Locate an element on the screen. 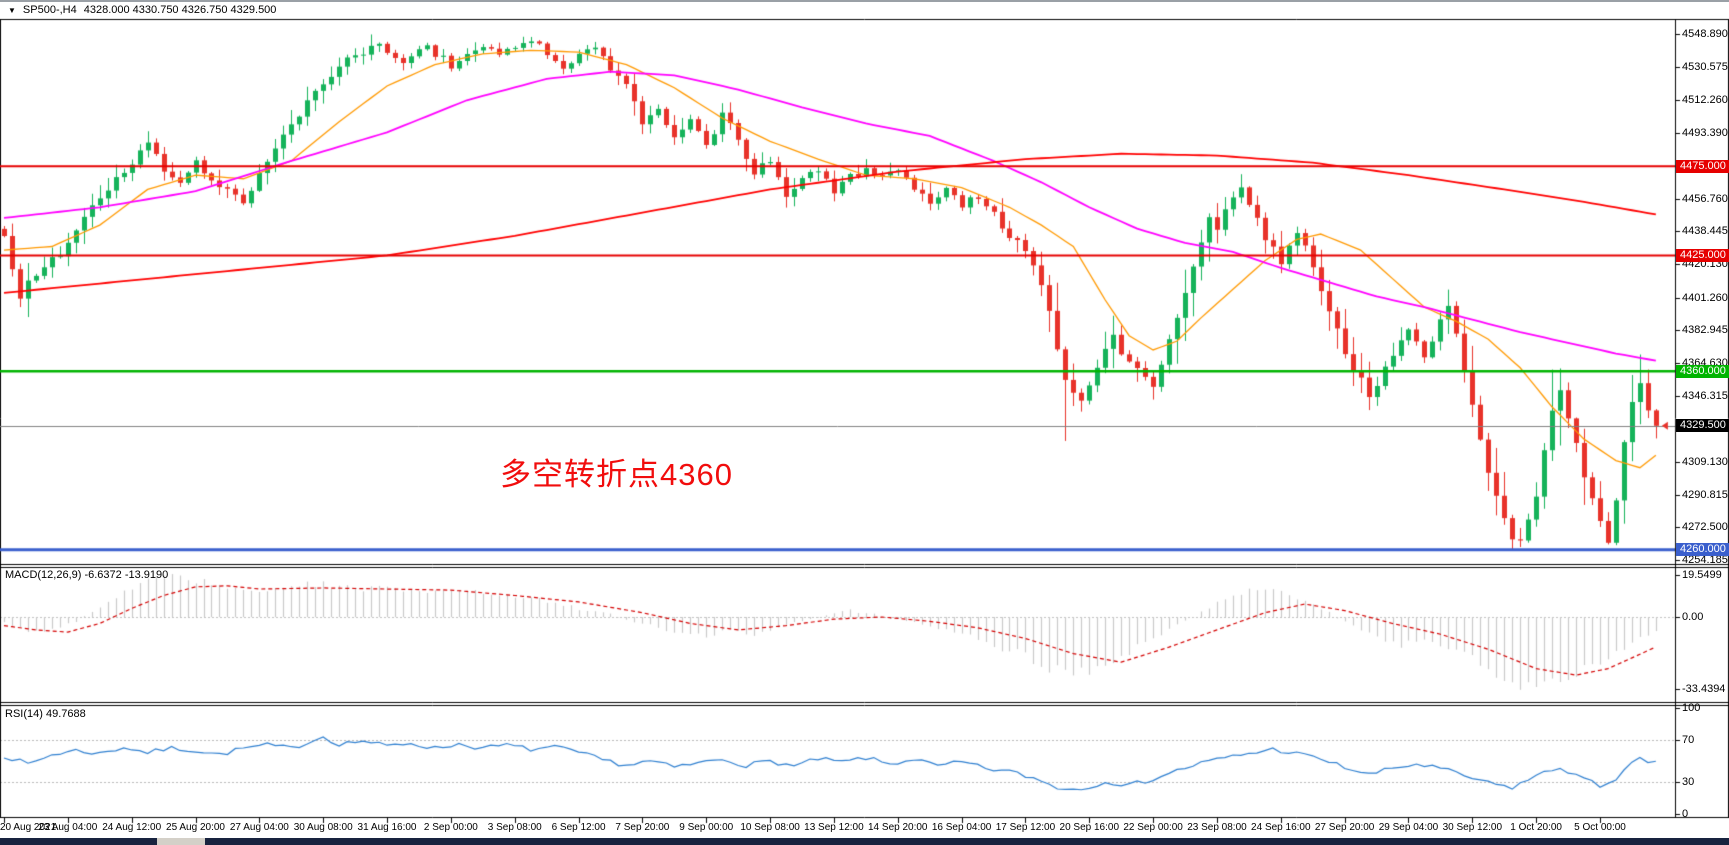 This screenshot has width=1729, height=845. price-axis is located at coordinates (1702, 419).